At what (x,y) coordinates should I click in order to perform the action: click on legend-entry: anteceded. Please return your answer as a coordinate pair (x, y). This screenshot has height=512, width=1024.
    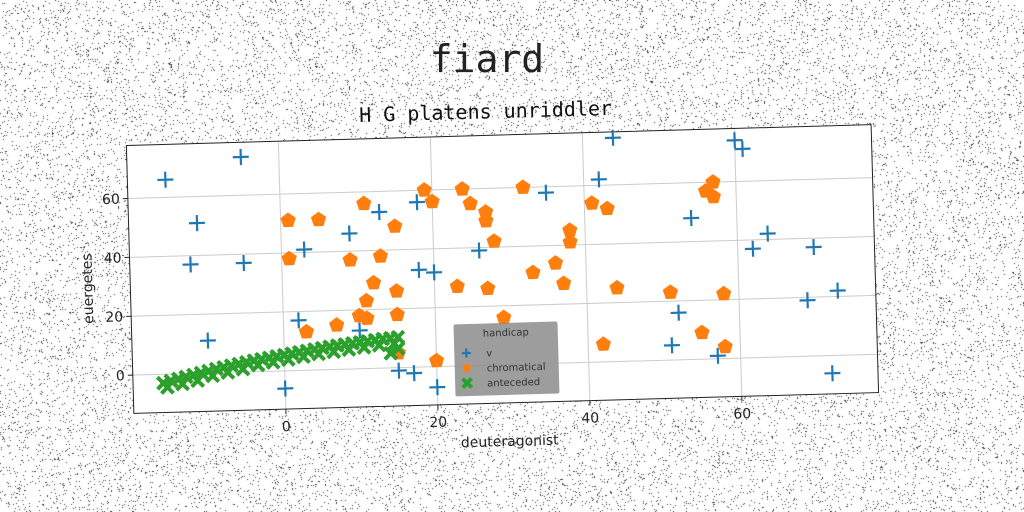
    Looking at the image, I should click on (500, 383).